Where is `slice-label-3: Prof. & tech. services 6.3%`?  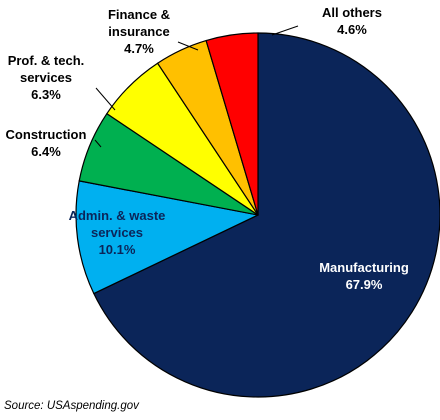 slice-label-3: Prof. & tech. services 6.3% is located at coordinates (46, 77).